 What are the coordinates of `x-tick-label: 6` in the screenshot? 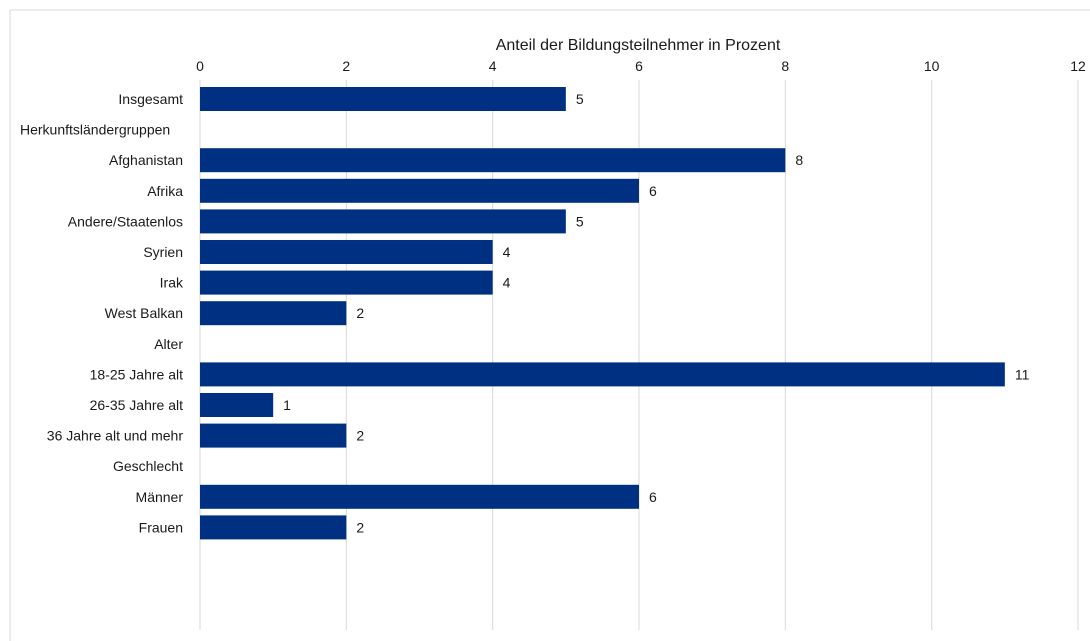 It's located at (639, 66).